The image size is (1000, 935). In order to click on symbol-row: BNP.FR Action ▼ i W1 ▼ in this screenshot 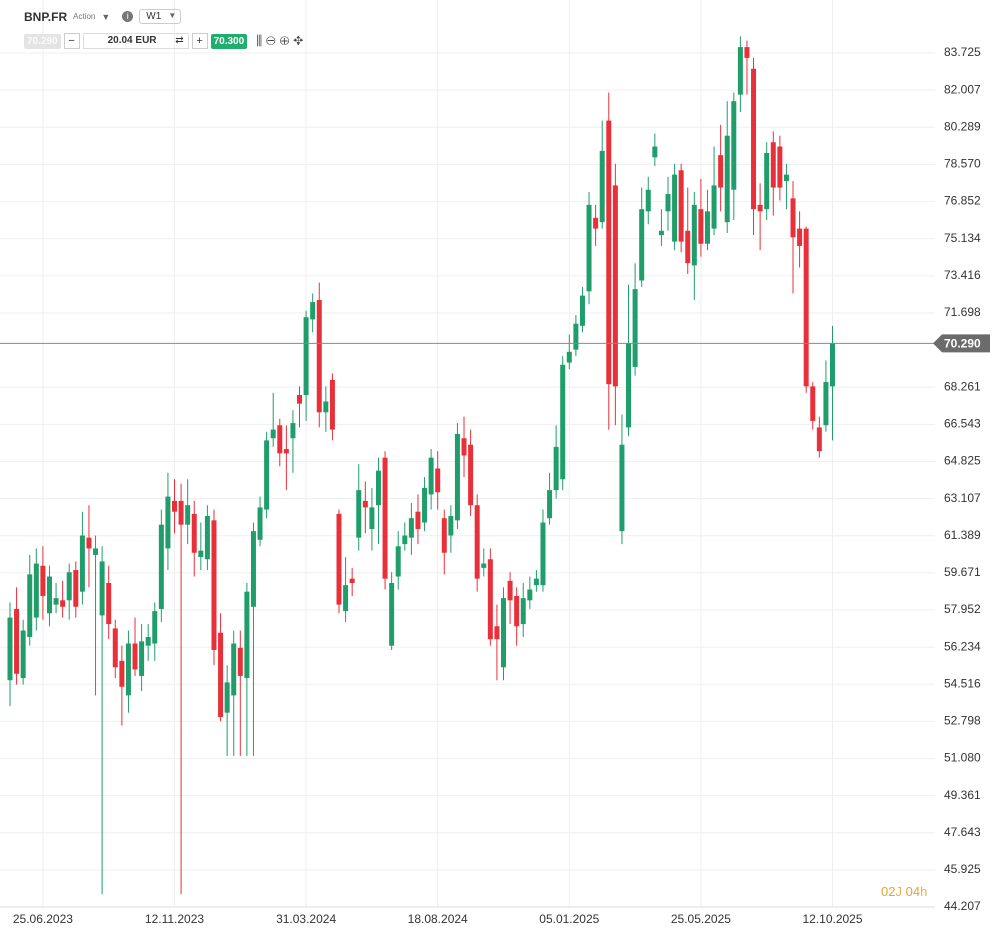, I will do `click(103, 16)`.